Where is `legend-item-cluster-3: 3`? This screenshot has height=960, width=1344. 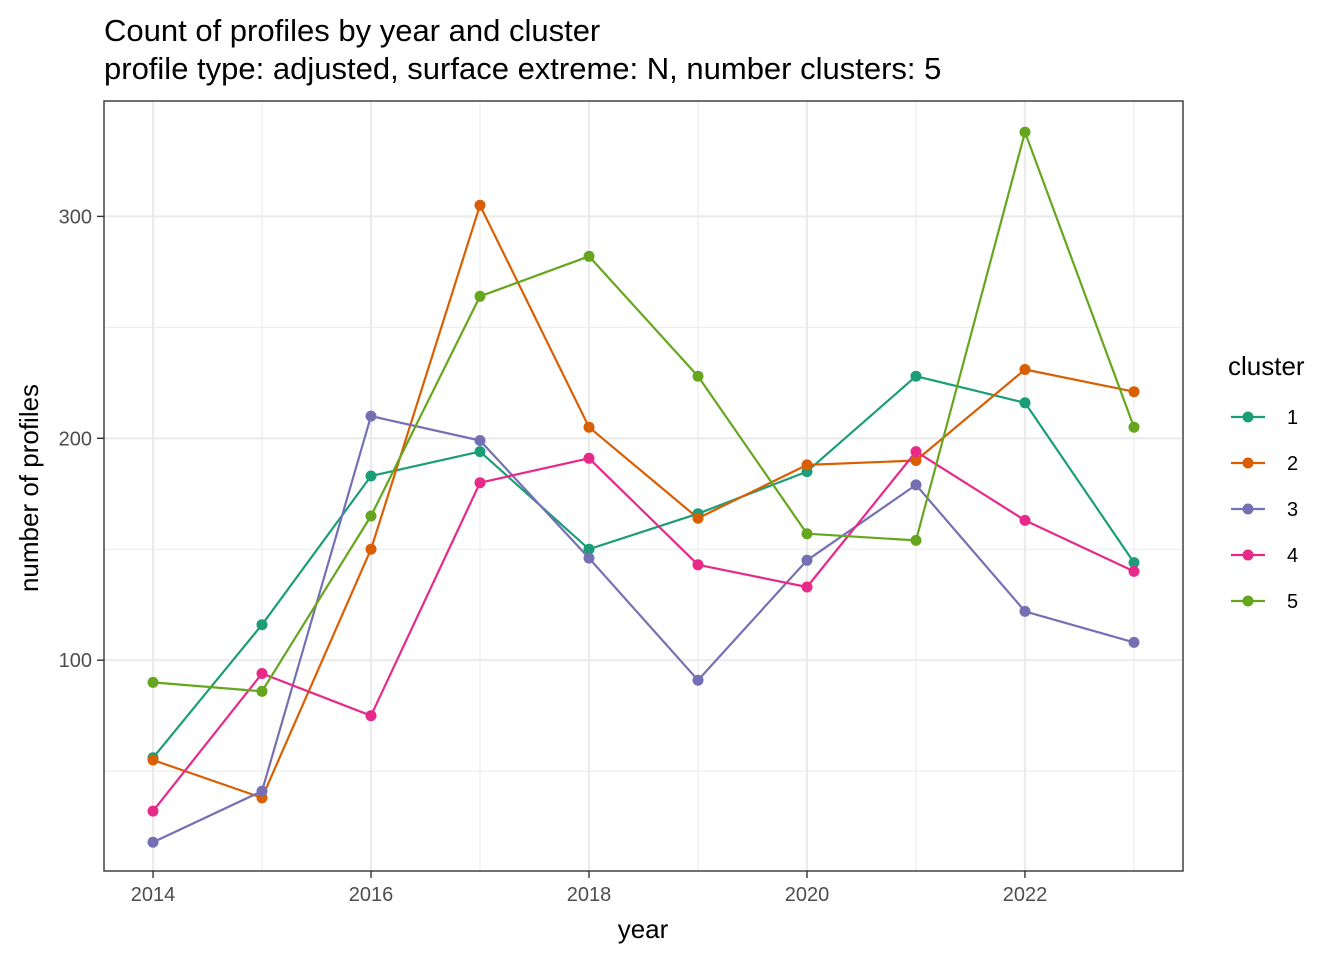
legend-item-cluster-3: 3 is located at coordinates (1264, 510).